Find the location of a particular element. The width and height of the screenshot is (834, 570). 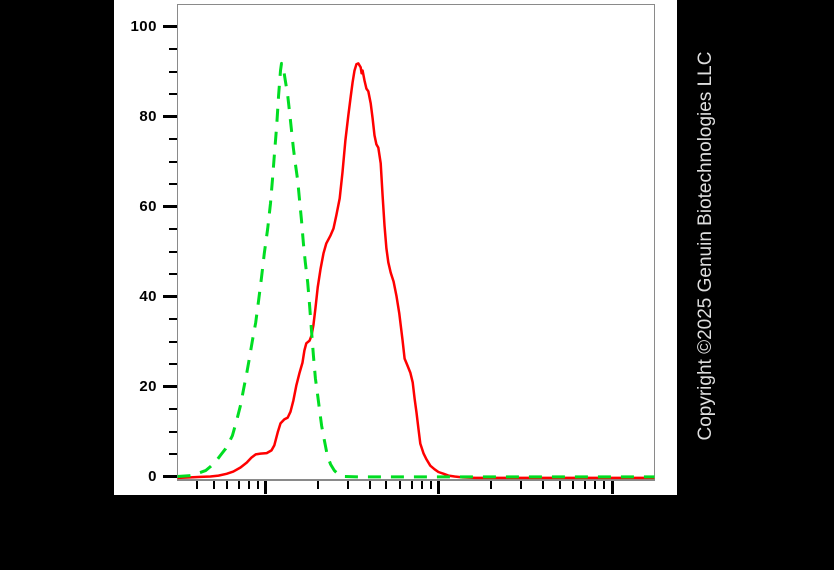

y-axis-label: 40 is located at coordinates (148, 296).